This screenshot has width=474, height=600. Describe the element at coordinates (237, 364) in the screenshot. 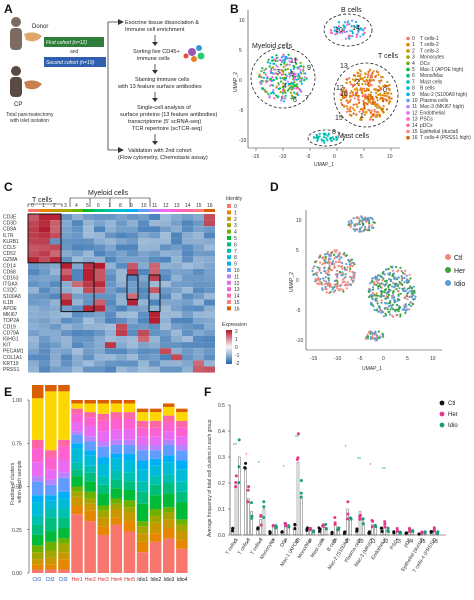

I see `expression-tick: -2` at that location.